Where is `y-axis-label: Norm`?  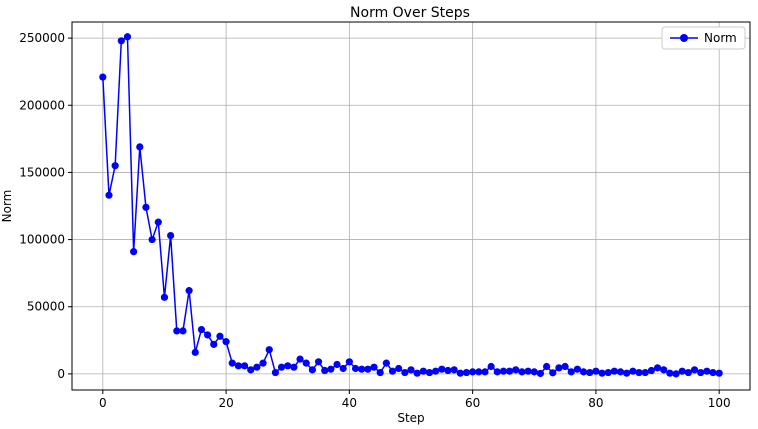 y-axis-label: Norm is located at coordinates (7, 206).